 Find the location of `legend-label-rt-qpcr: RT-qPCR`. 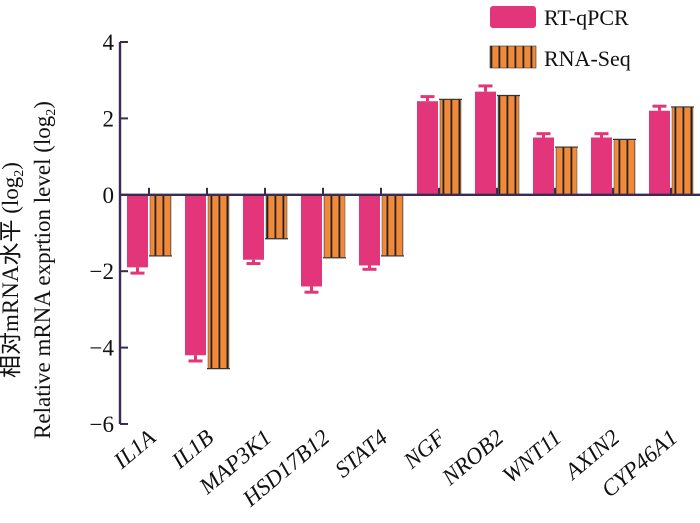

legend-label-rt-qpcr: RT-qPCR is located at coordinates (586, 17).